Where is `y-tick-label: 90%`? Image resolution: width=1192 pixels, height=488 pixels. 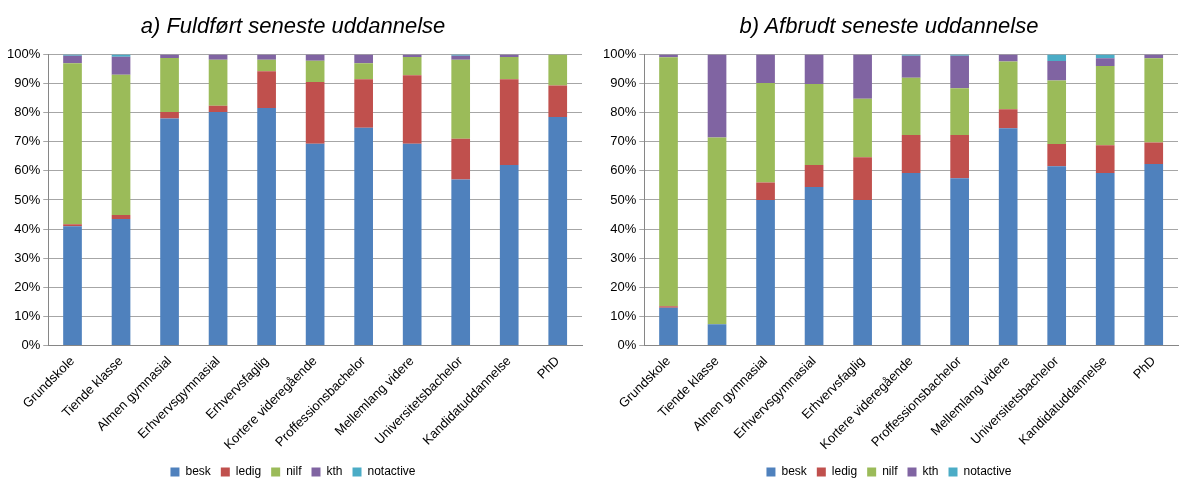 y-tick-label: 90% is located at coordinates (27, 83).